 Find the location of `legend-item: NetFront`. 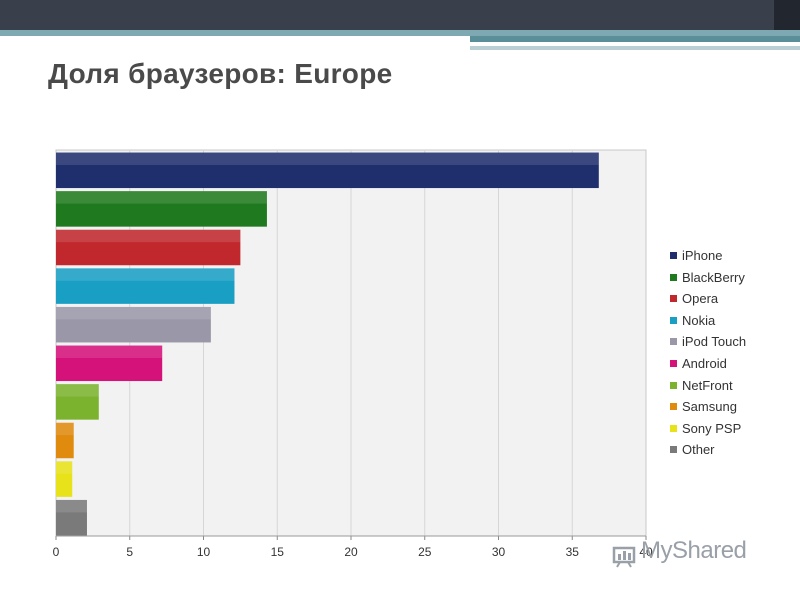

legend-item: NetFront is located at coordinates (708, 387).